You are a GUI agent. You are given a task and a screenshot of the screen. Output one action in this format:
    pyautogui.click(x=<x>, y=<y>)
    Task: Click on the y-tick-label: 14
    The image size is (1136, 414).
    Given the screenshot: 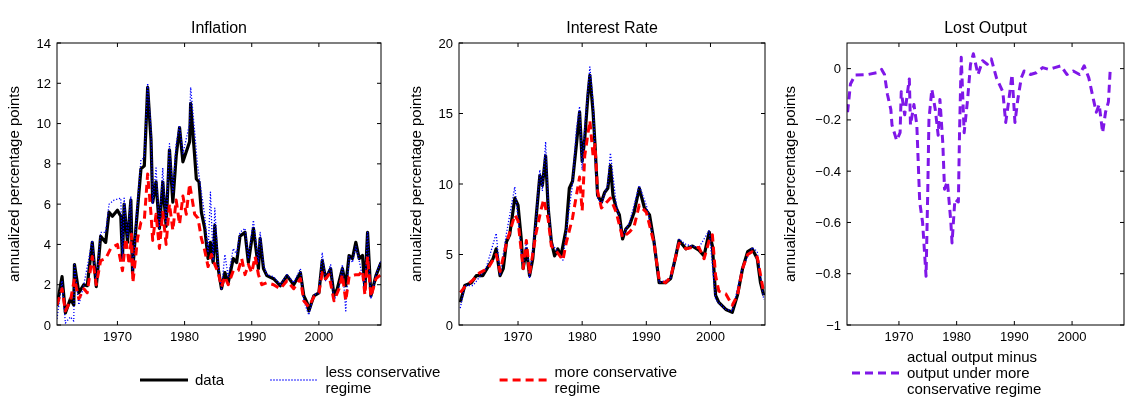 What is the action you would take?
    pyautogui.click(x=43, y=43)
    